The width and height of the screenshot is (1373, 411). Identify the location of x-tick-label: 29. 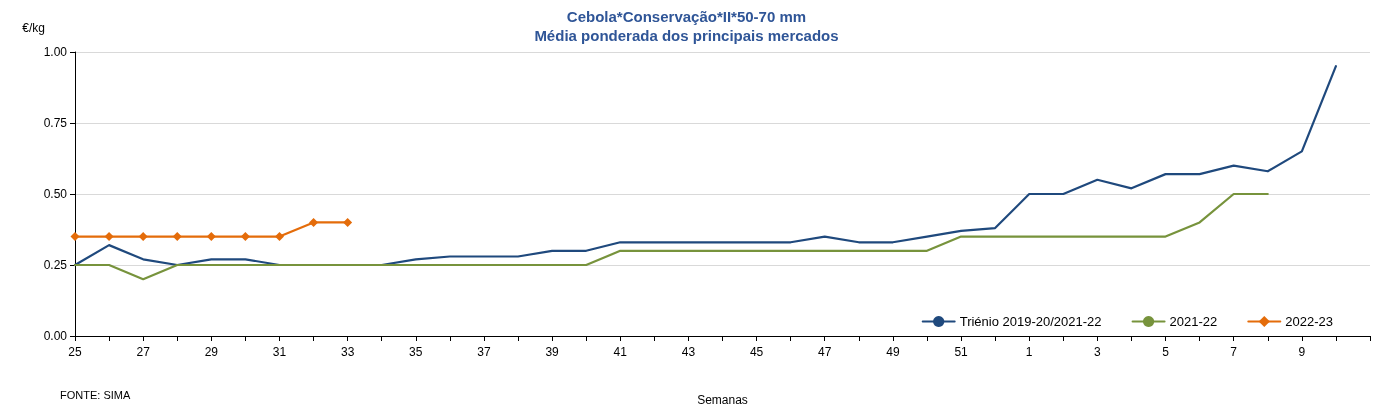
(211, 352).